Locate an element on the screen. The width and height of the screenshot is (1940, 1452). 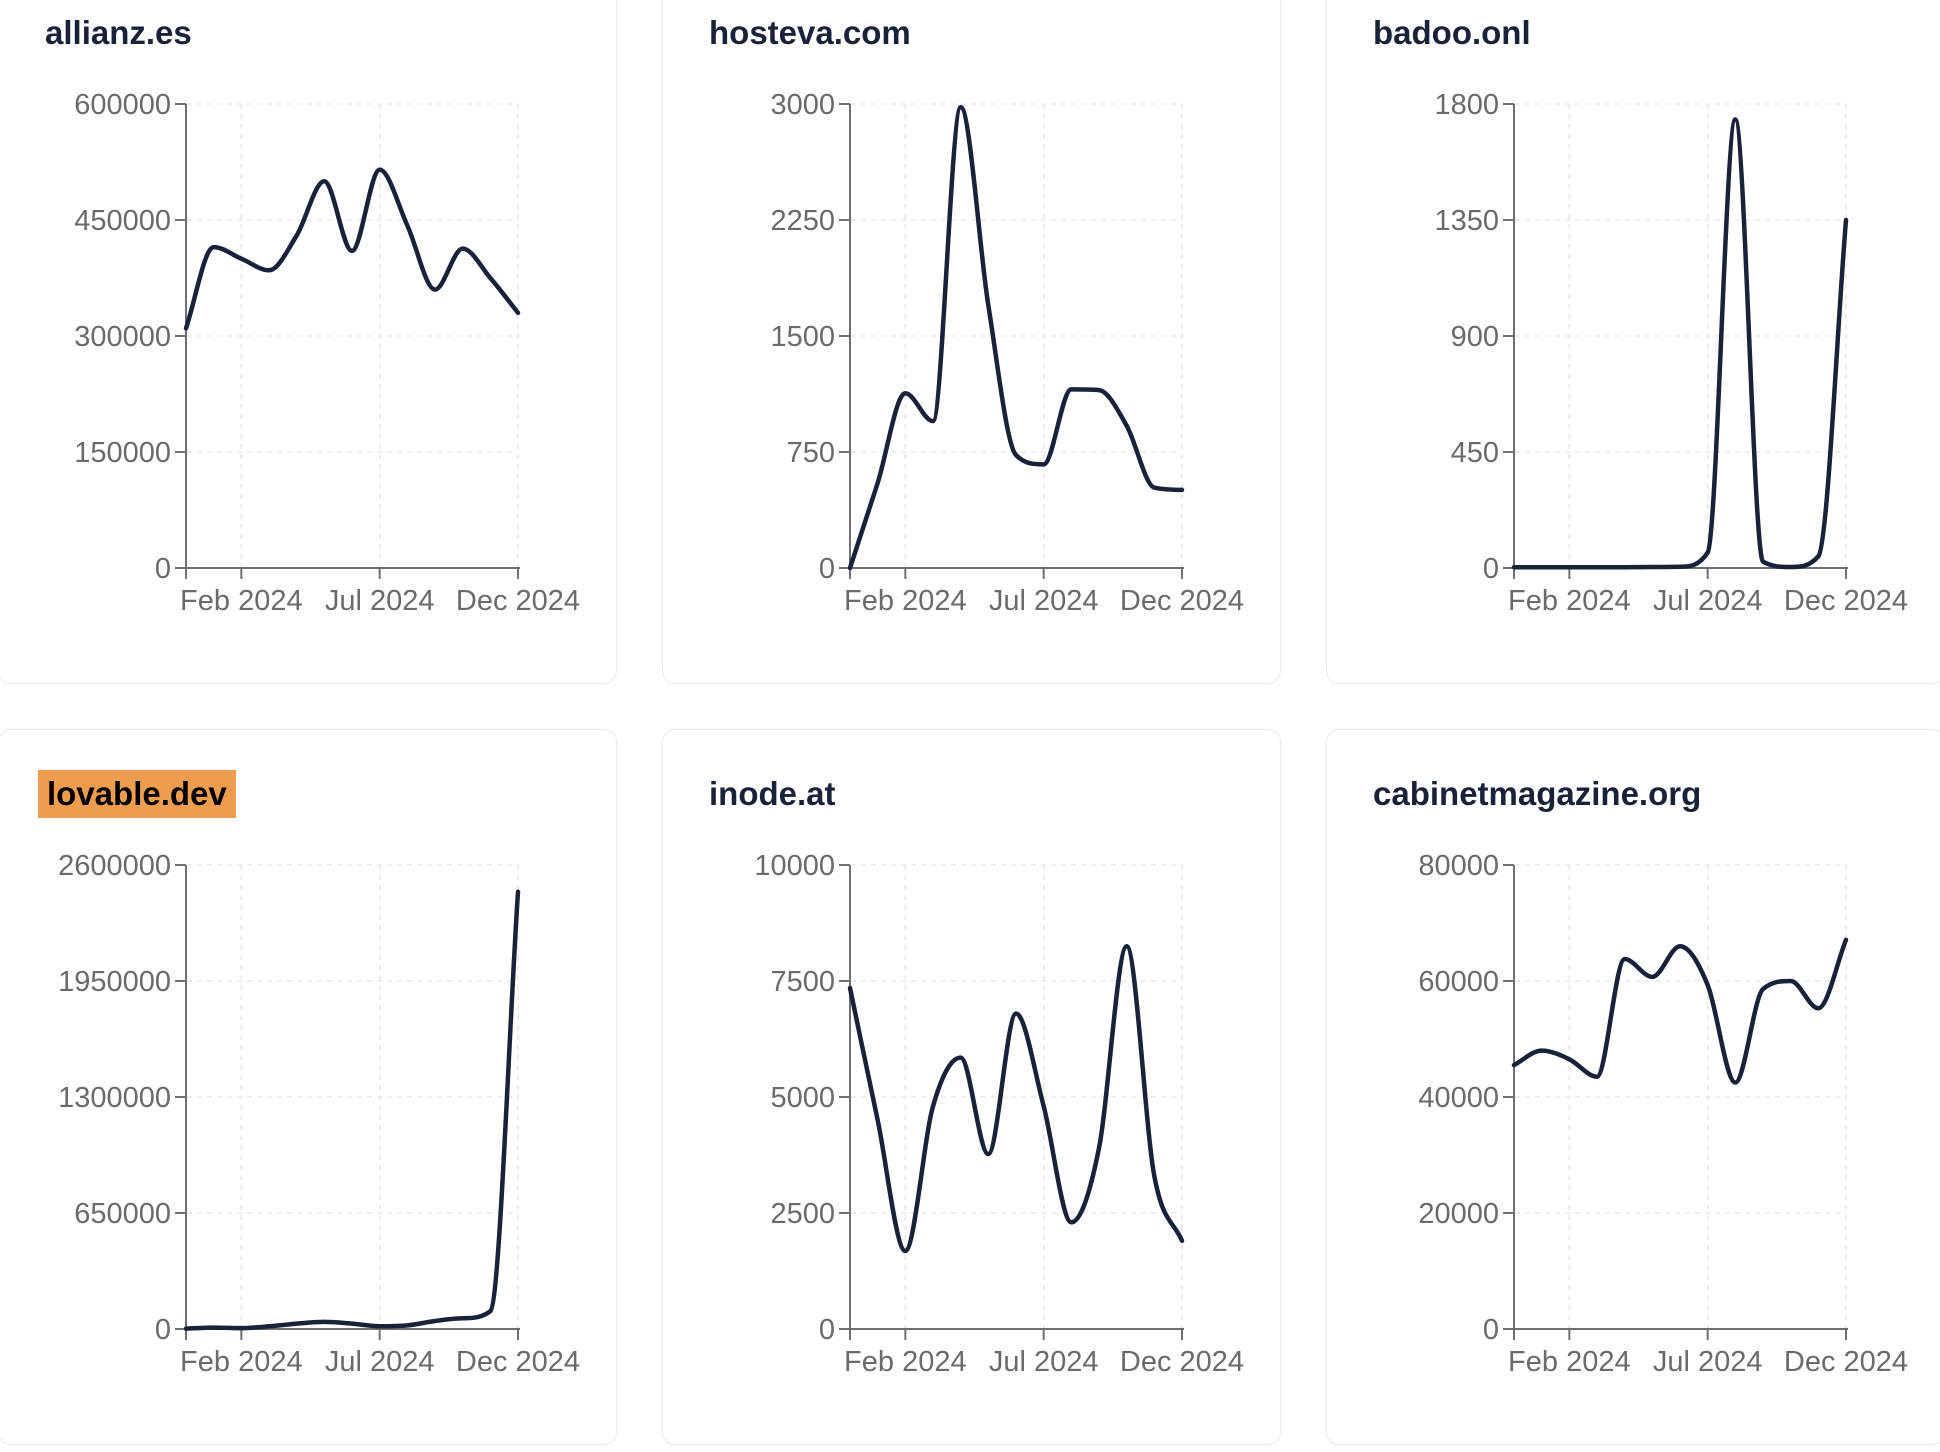
chart-title: inode.at is located at coordinates (772, 794).